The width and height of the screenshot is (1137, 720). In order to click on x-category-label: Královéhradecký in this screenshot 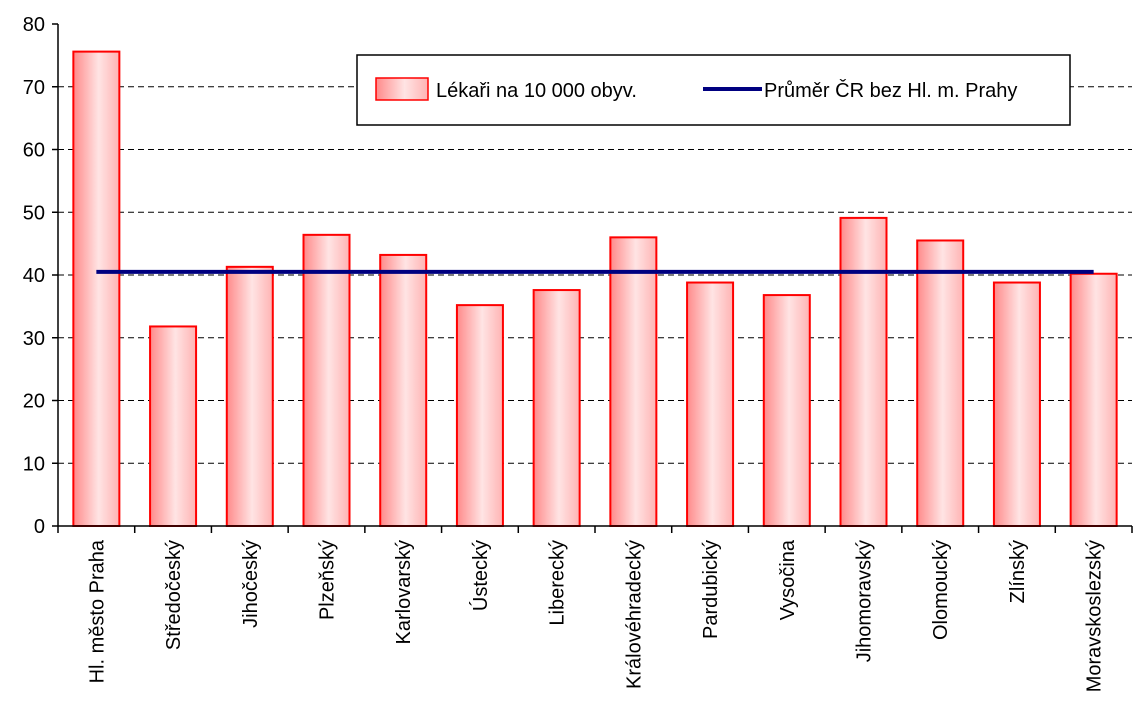, I will do `click(634, 614)`.